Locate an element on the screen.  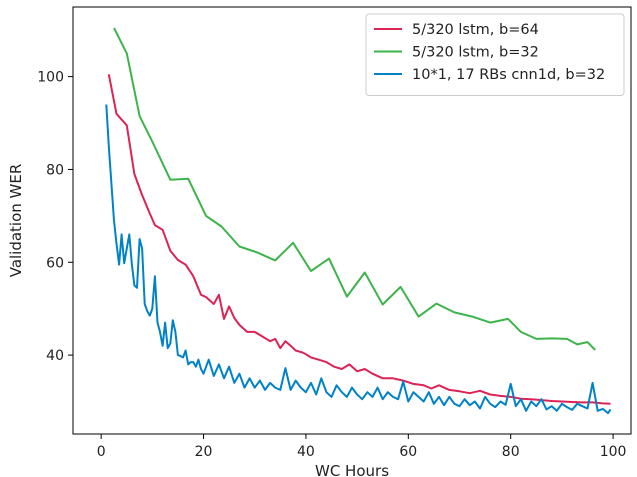
x-tick-label: 0 is located at coordinates (101, 452).